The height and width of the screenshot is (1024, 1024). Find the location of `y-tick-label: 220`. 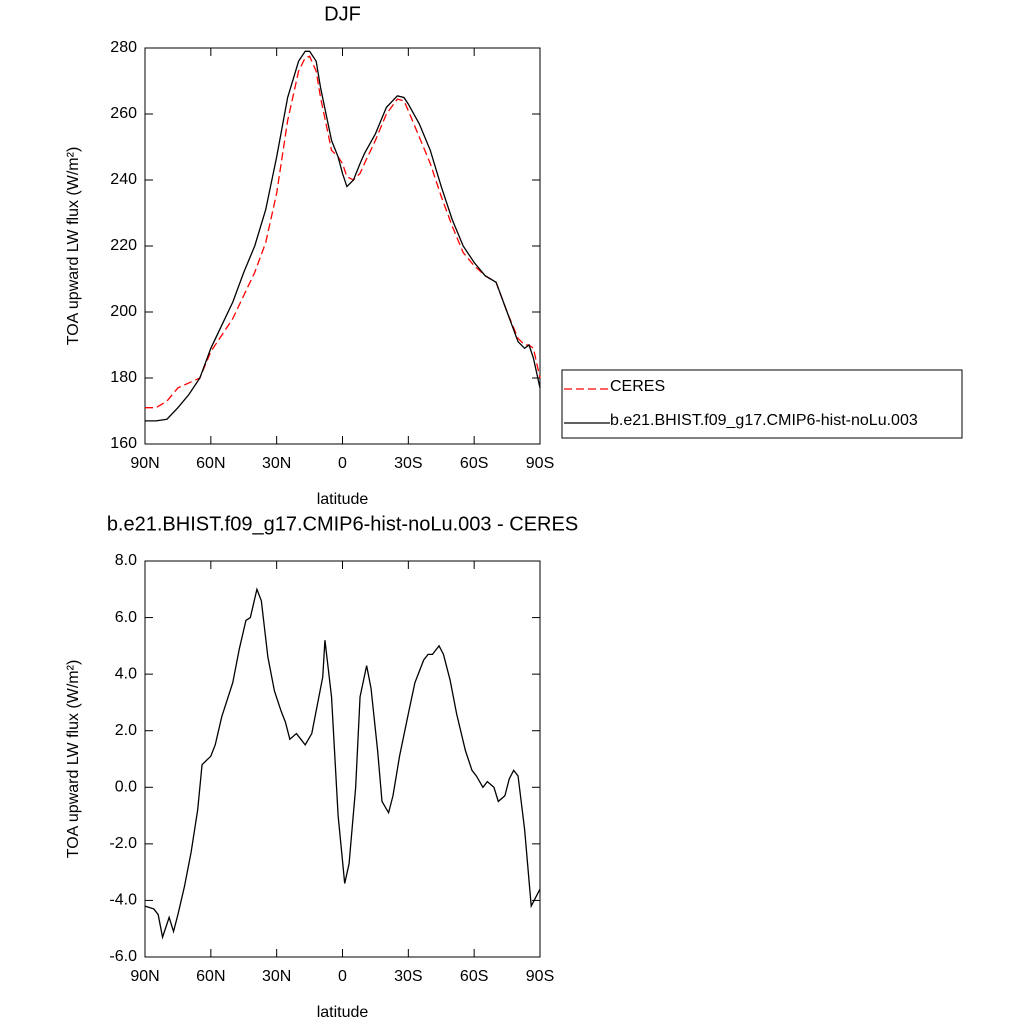

y-tick-label: 220 is located at coordinates (123, 245).